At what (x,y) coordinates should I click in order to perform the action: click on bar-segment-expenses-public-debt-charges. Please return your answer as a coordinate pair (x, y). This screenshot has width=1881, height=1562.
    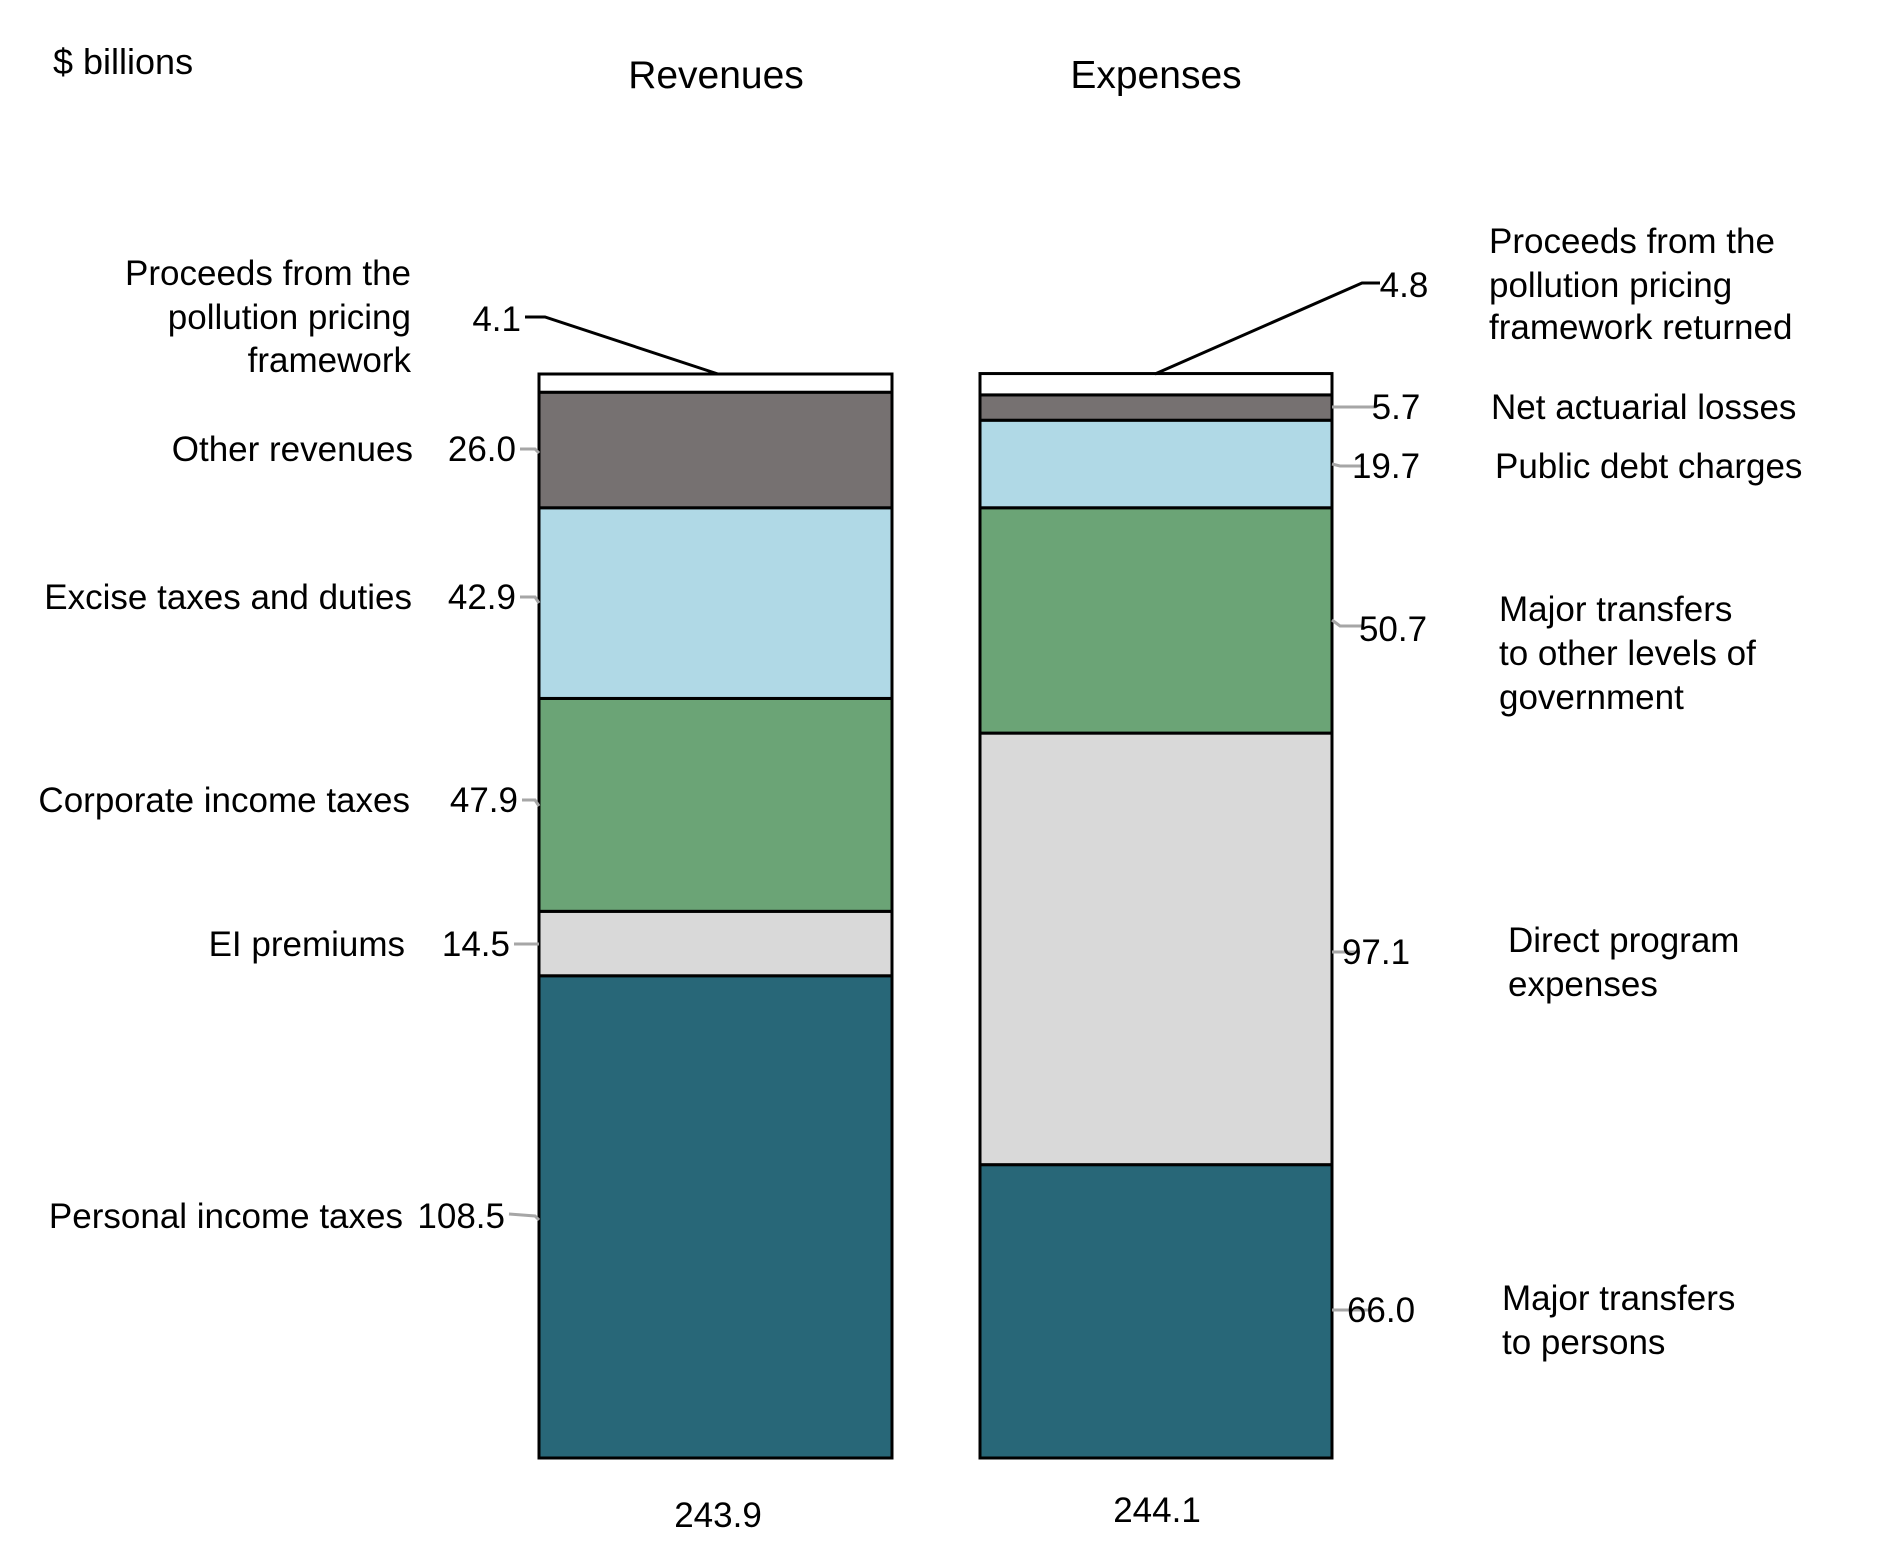
    Looking at the image, I should click on (1156, 464).